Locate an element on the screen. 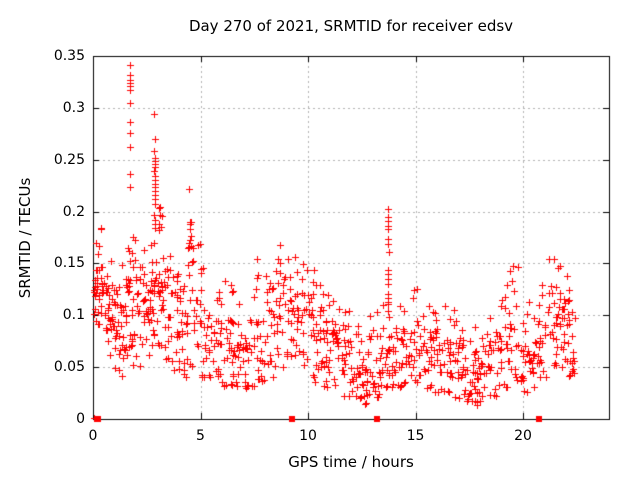 Image resolution: width=640 pixels, height=480 pixels. y-tick-label: 0.2 is located at coordinates (73, 211).